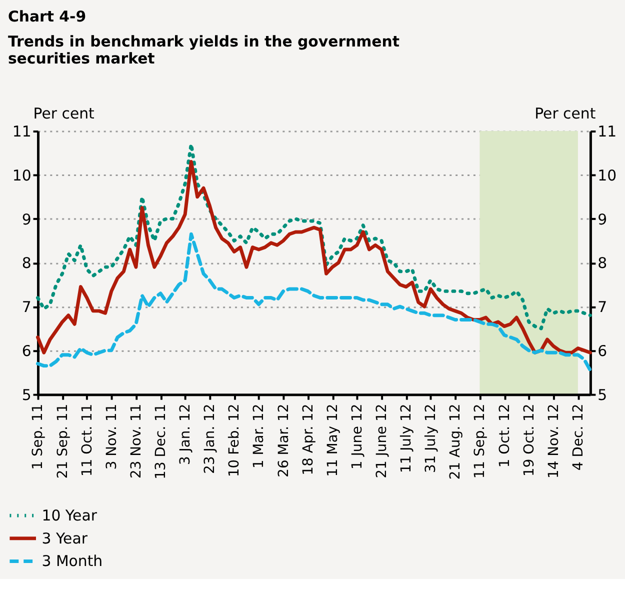  I want to click on y-tick-label: 8, so click(27, 263).